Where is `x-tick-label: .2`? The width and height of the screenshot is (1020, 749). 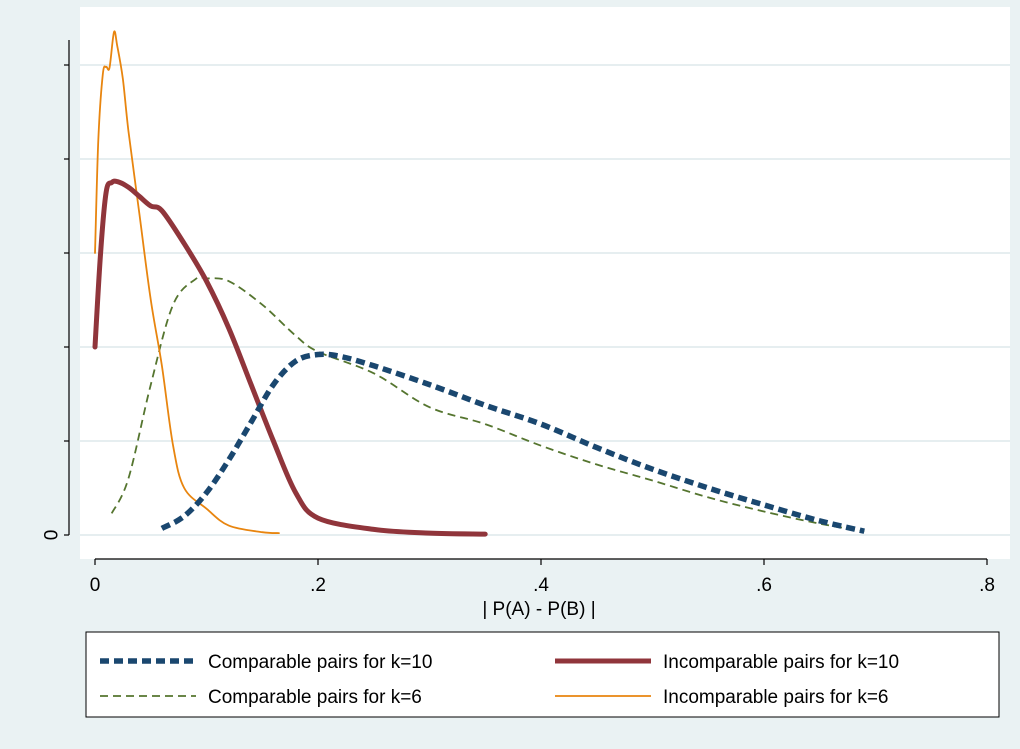 x-tick-label: .2 is located at coordinates (318, 585).